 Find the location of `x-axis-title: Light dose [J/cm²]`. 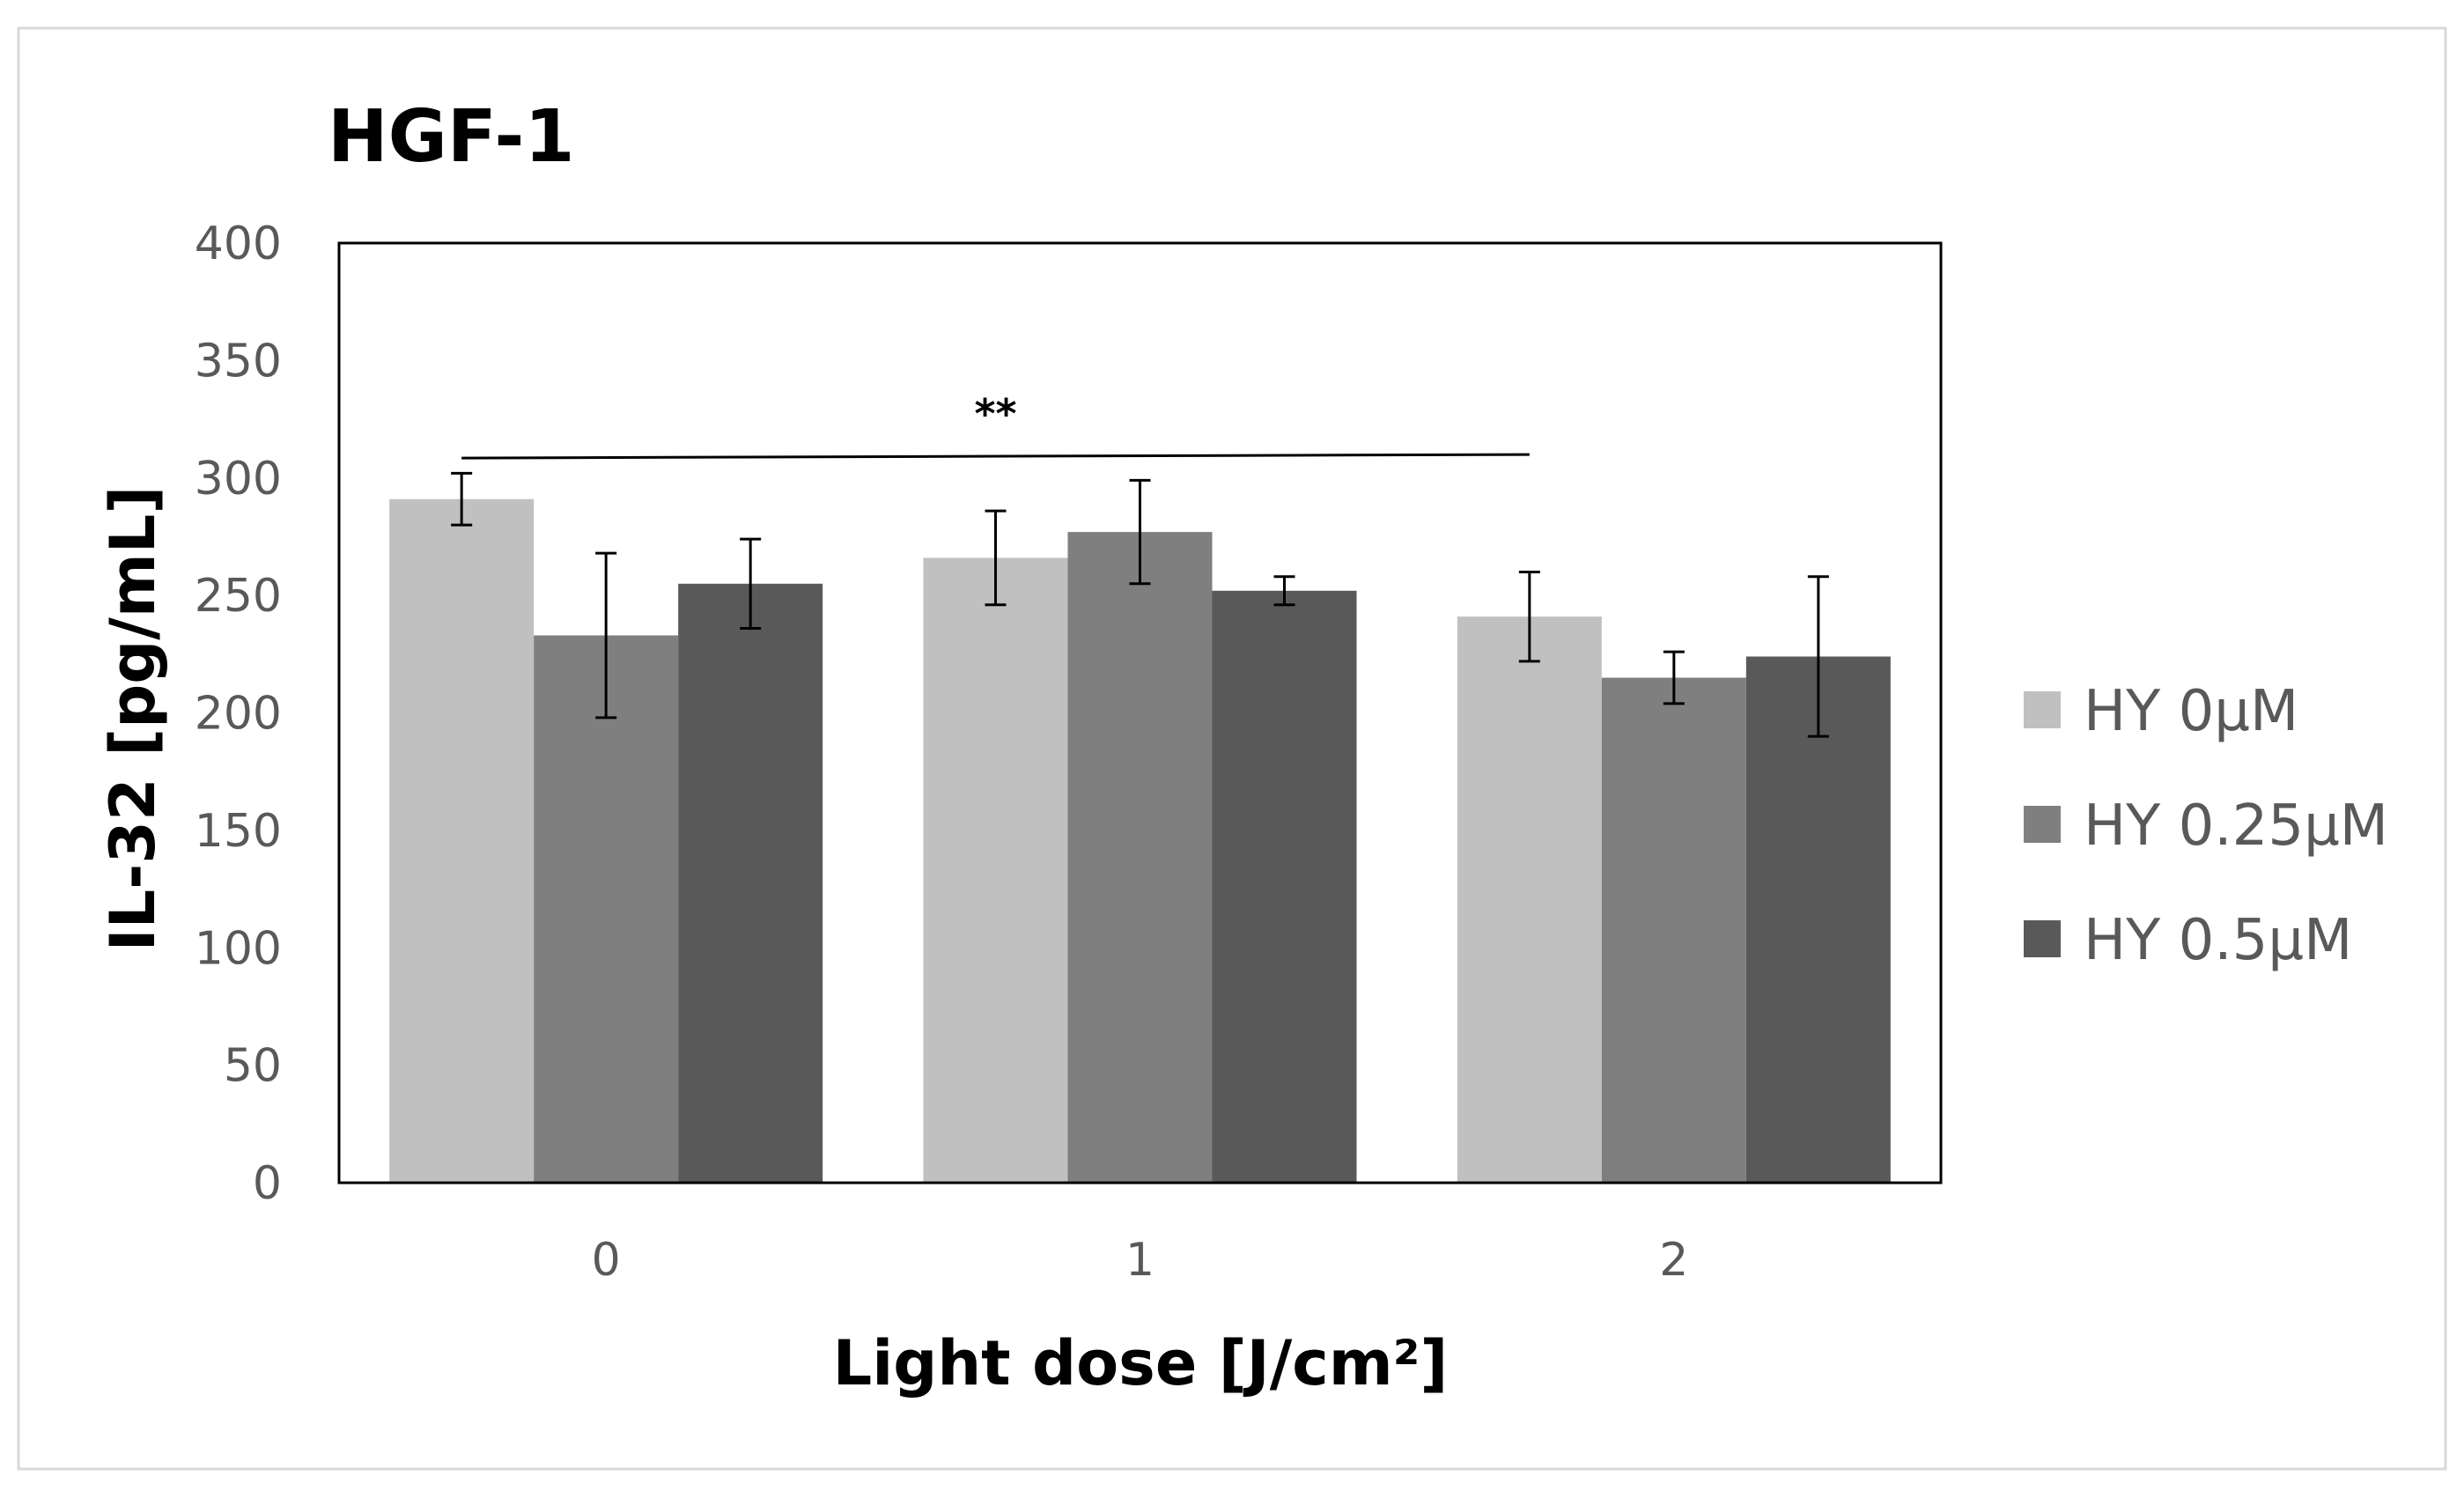

x-axis-title: Light dose [J/cm²] is located at coordinates (1141, 1363).